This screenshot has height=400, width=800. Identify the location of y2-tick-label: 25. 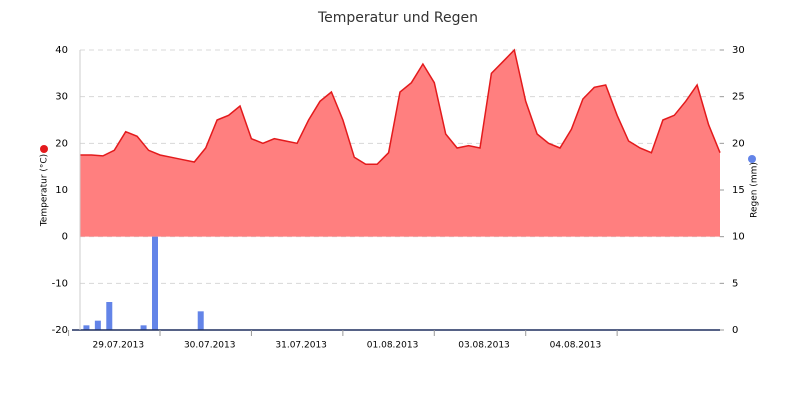
(738, 97).